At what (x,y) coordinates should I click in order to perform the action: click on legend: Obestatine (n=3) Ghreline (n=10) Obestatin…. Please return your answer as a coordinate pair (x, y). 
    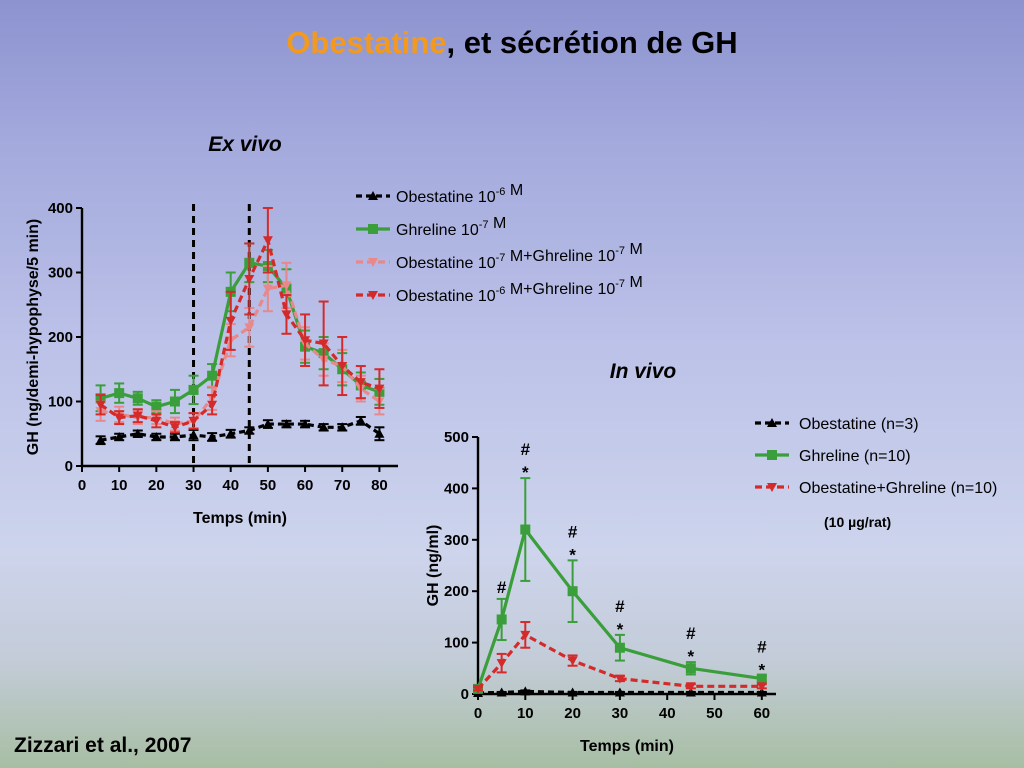
    Looking at the image, I should click on (876, 456).